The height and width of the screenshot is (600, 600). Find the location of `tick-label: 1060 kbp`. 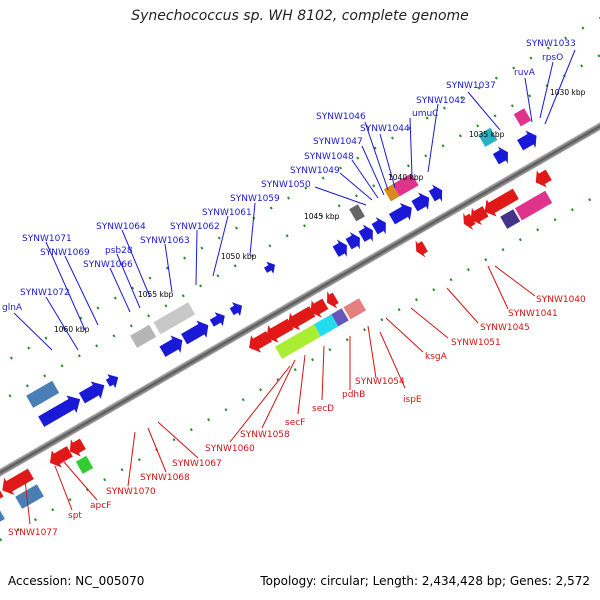

tick-label: 1060 kbp is located at coordinates (72, 329).